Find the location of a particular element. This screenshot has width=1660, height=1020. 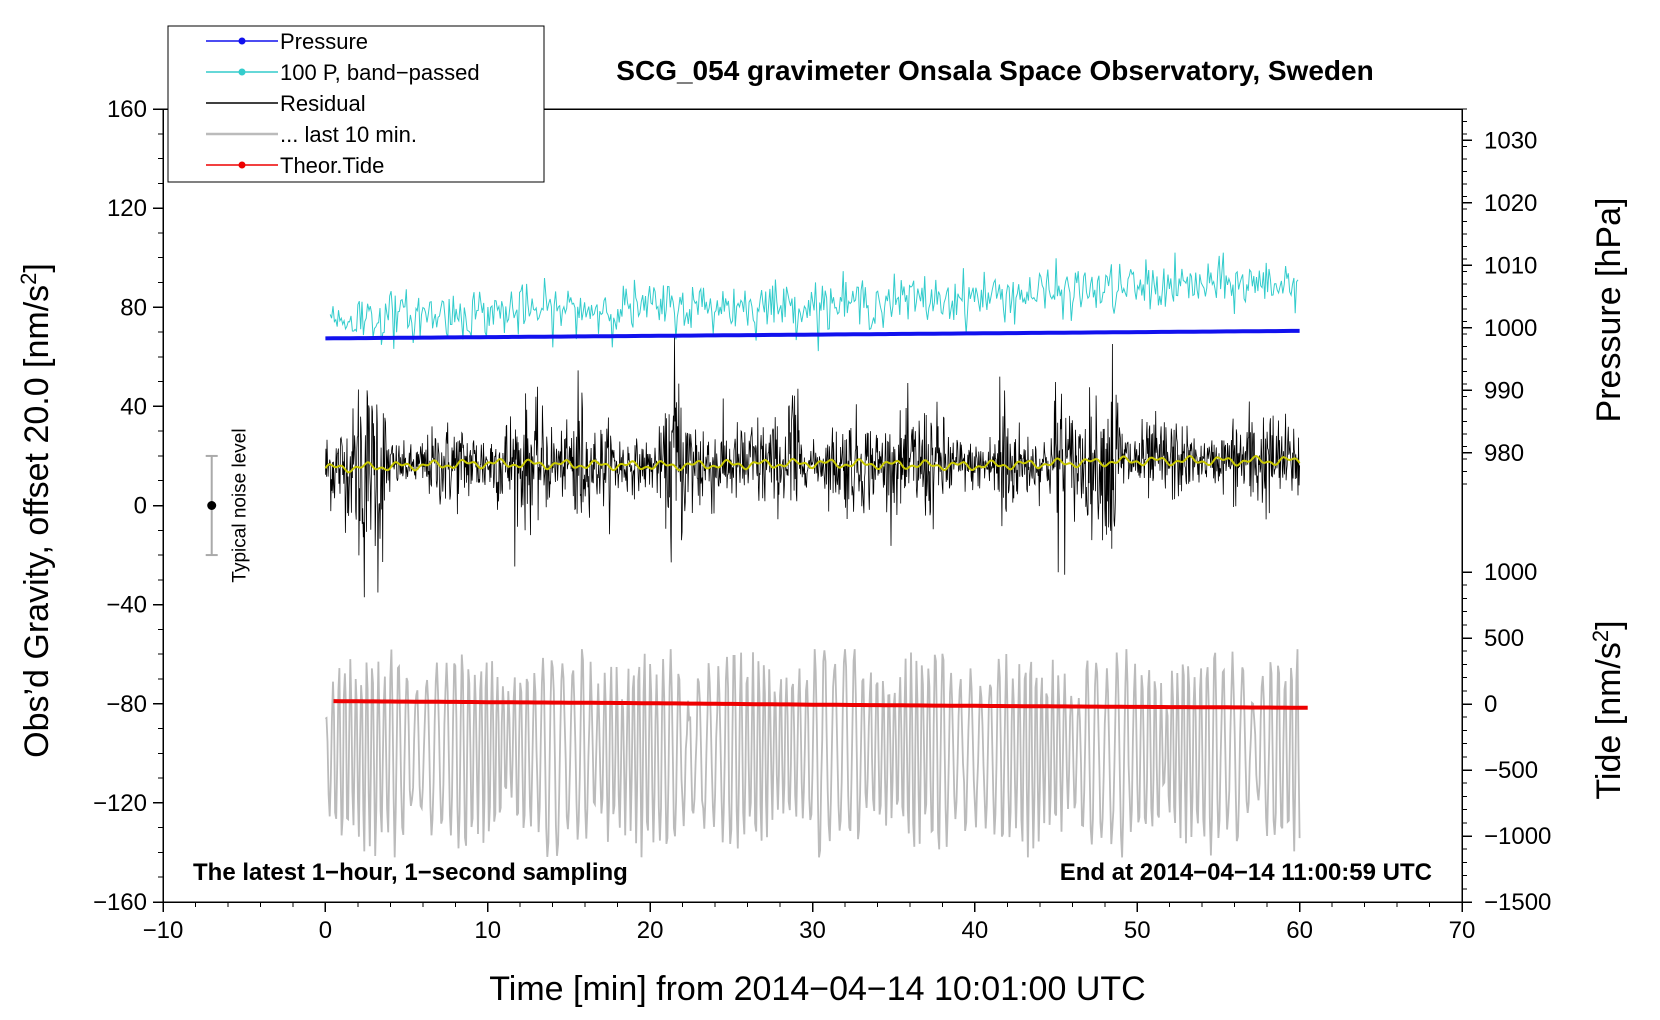

band-passed-series-line is located at coordinates (814, 302).